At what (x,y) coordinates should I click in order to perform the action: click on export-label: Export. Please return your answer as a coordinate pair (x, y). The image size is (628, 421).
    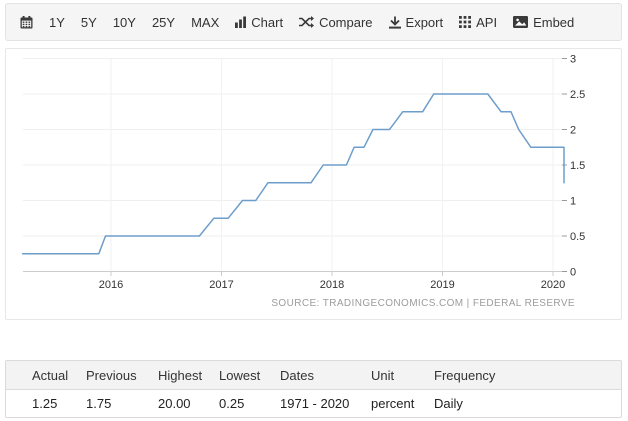
    Looking at the image, I should click on (424, 22).